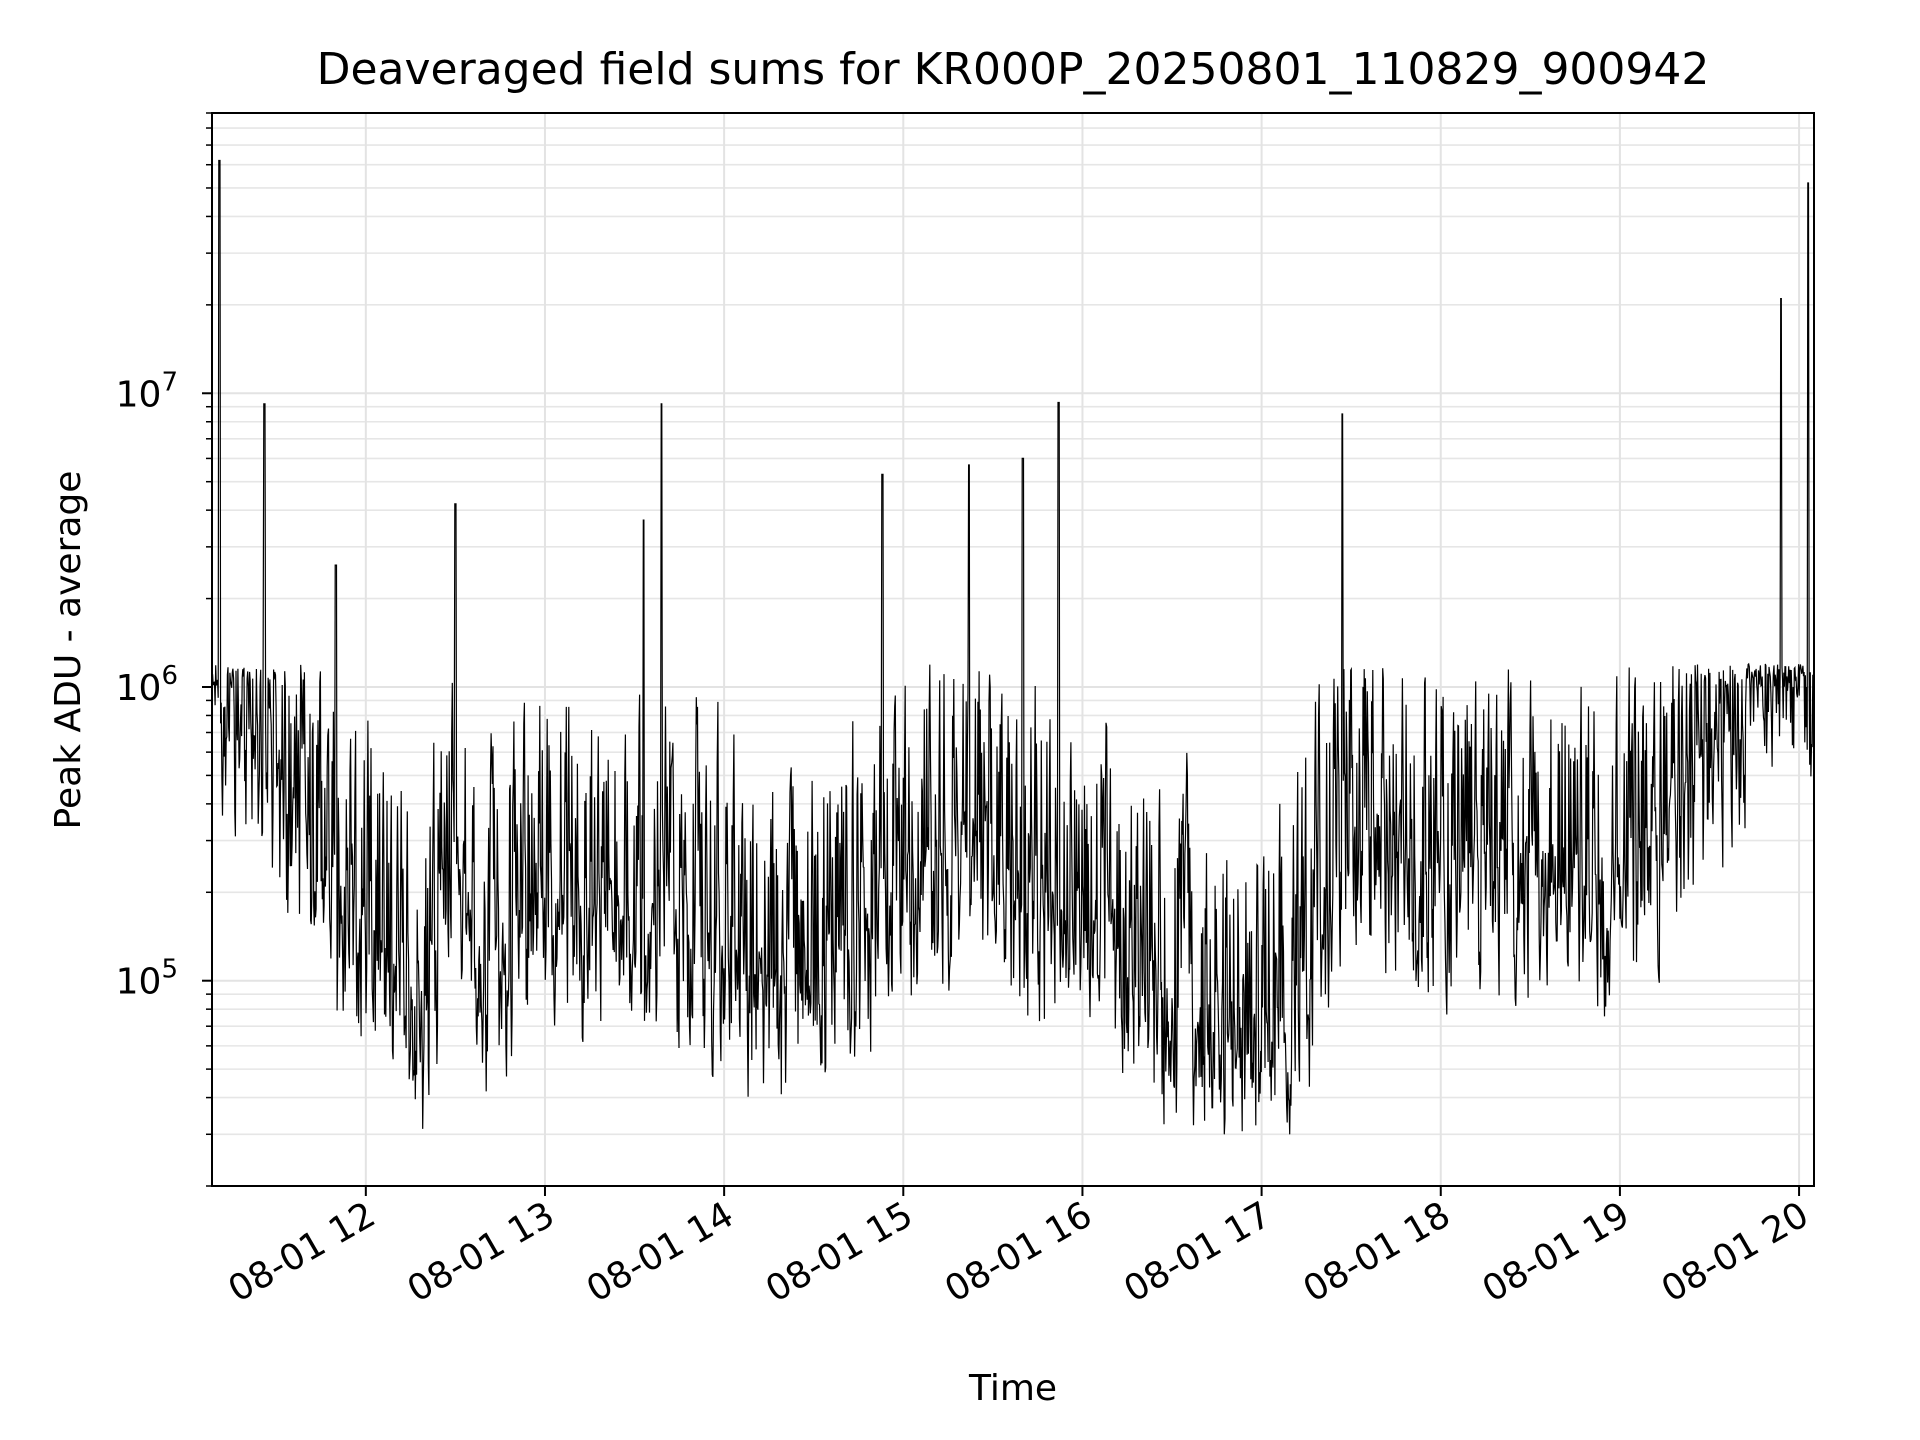 This screenshot has height=1440, width=1920. What do you see at coordinates (1012, 1388) in the screenshot?
I see `x-axis-label: Time` at bounding box center [1012, 1388].